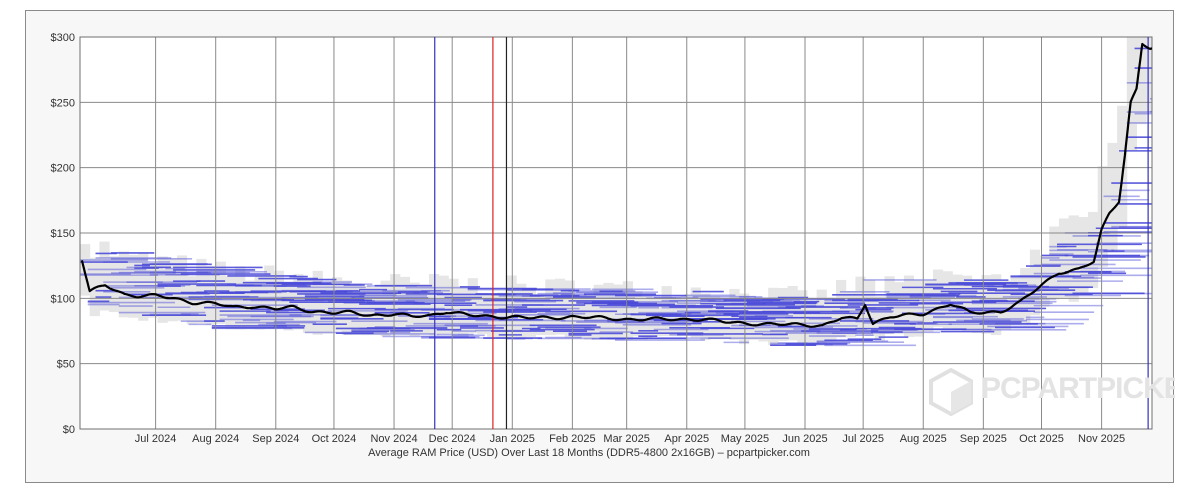 The image size is (1200, 501). What do you see at coordinates (215, 439) in the screenshot?
I see `x-tick-label: Aug 2024` at bounding box center [215, 439].